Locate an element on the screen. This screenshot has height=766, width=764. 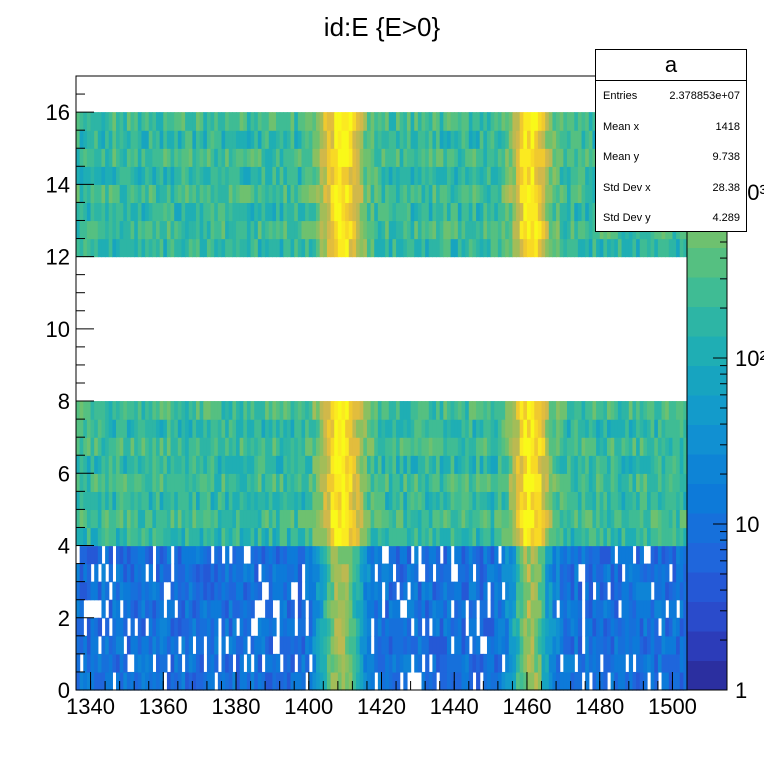
stats-label: Mean x is located at coordinates (621, 126).